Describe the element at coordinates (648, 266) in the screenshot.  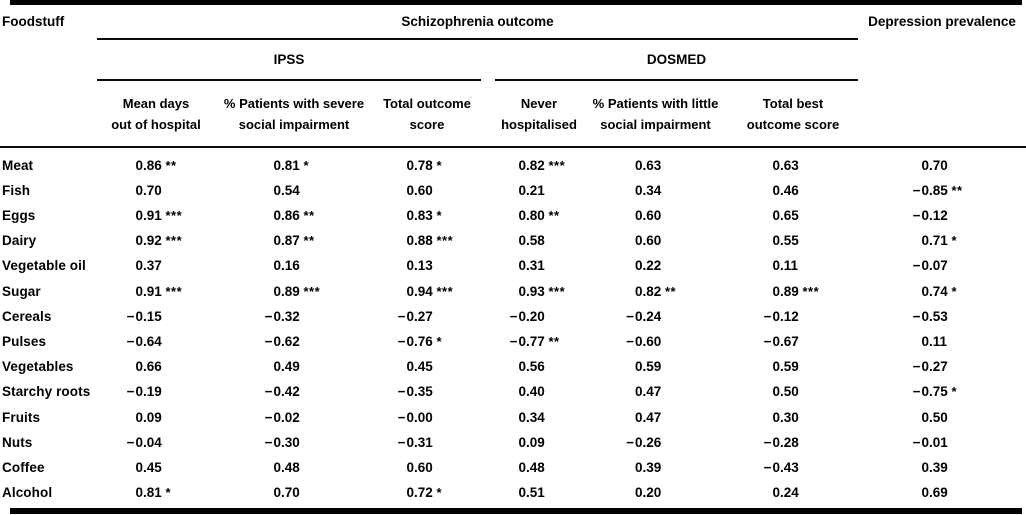
I see `value-cell: 0.22` at that location.